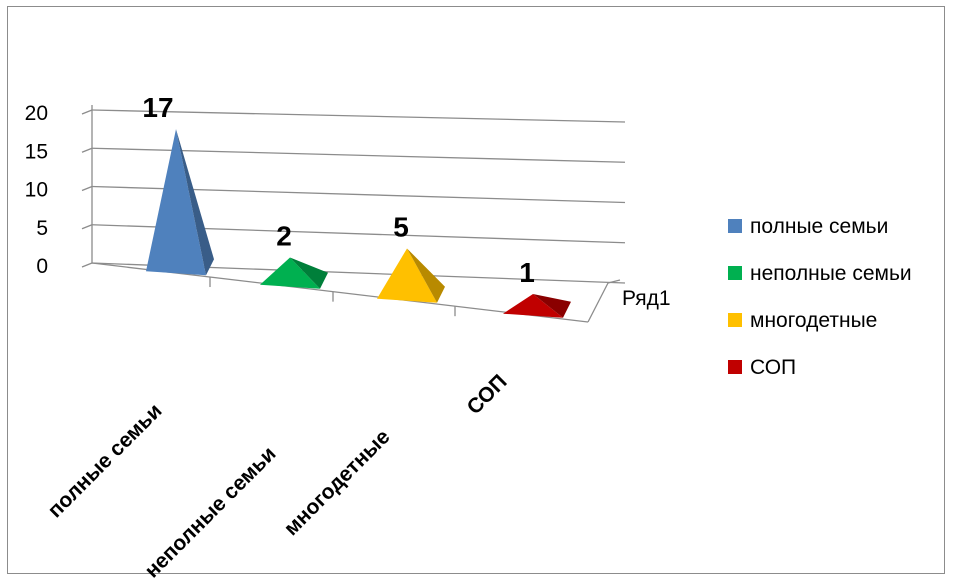 The width and height of the screenshot is (956, 580). I want to click on legend-label: неполные семьи, so click(831, 273).